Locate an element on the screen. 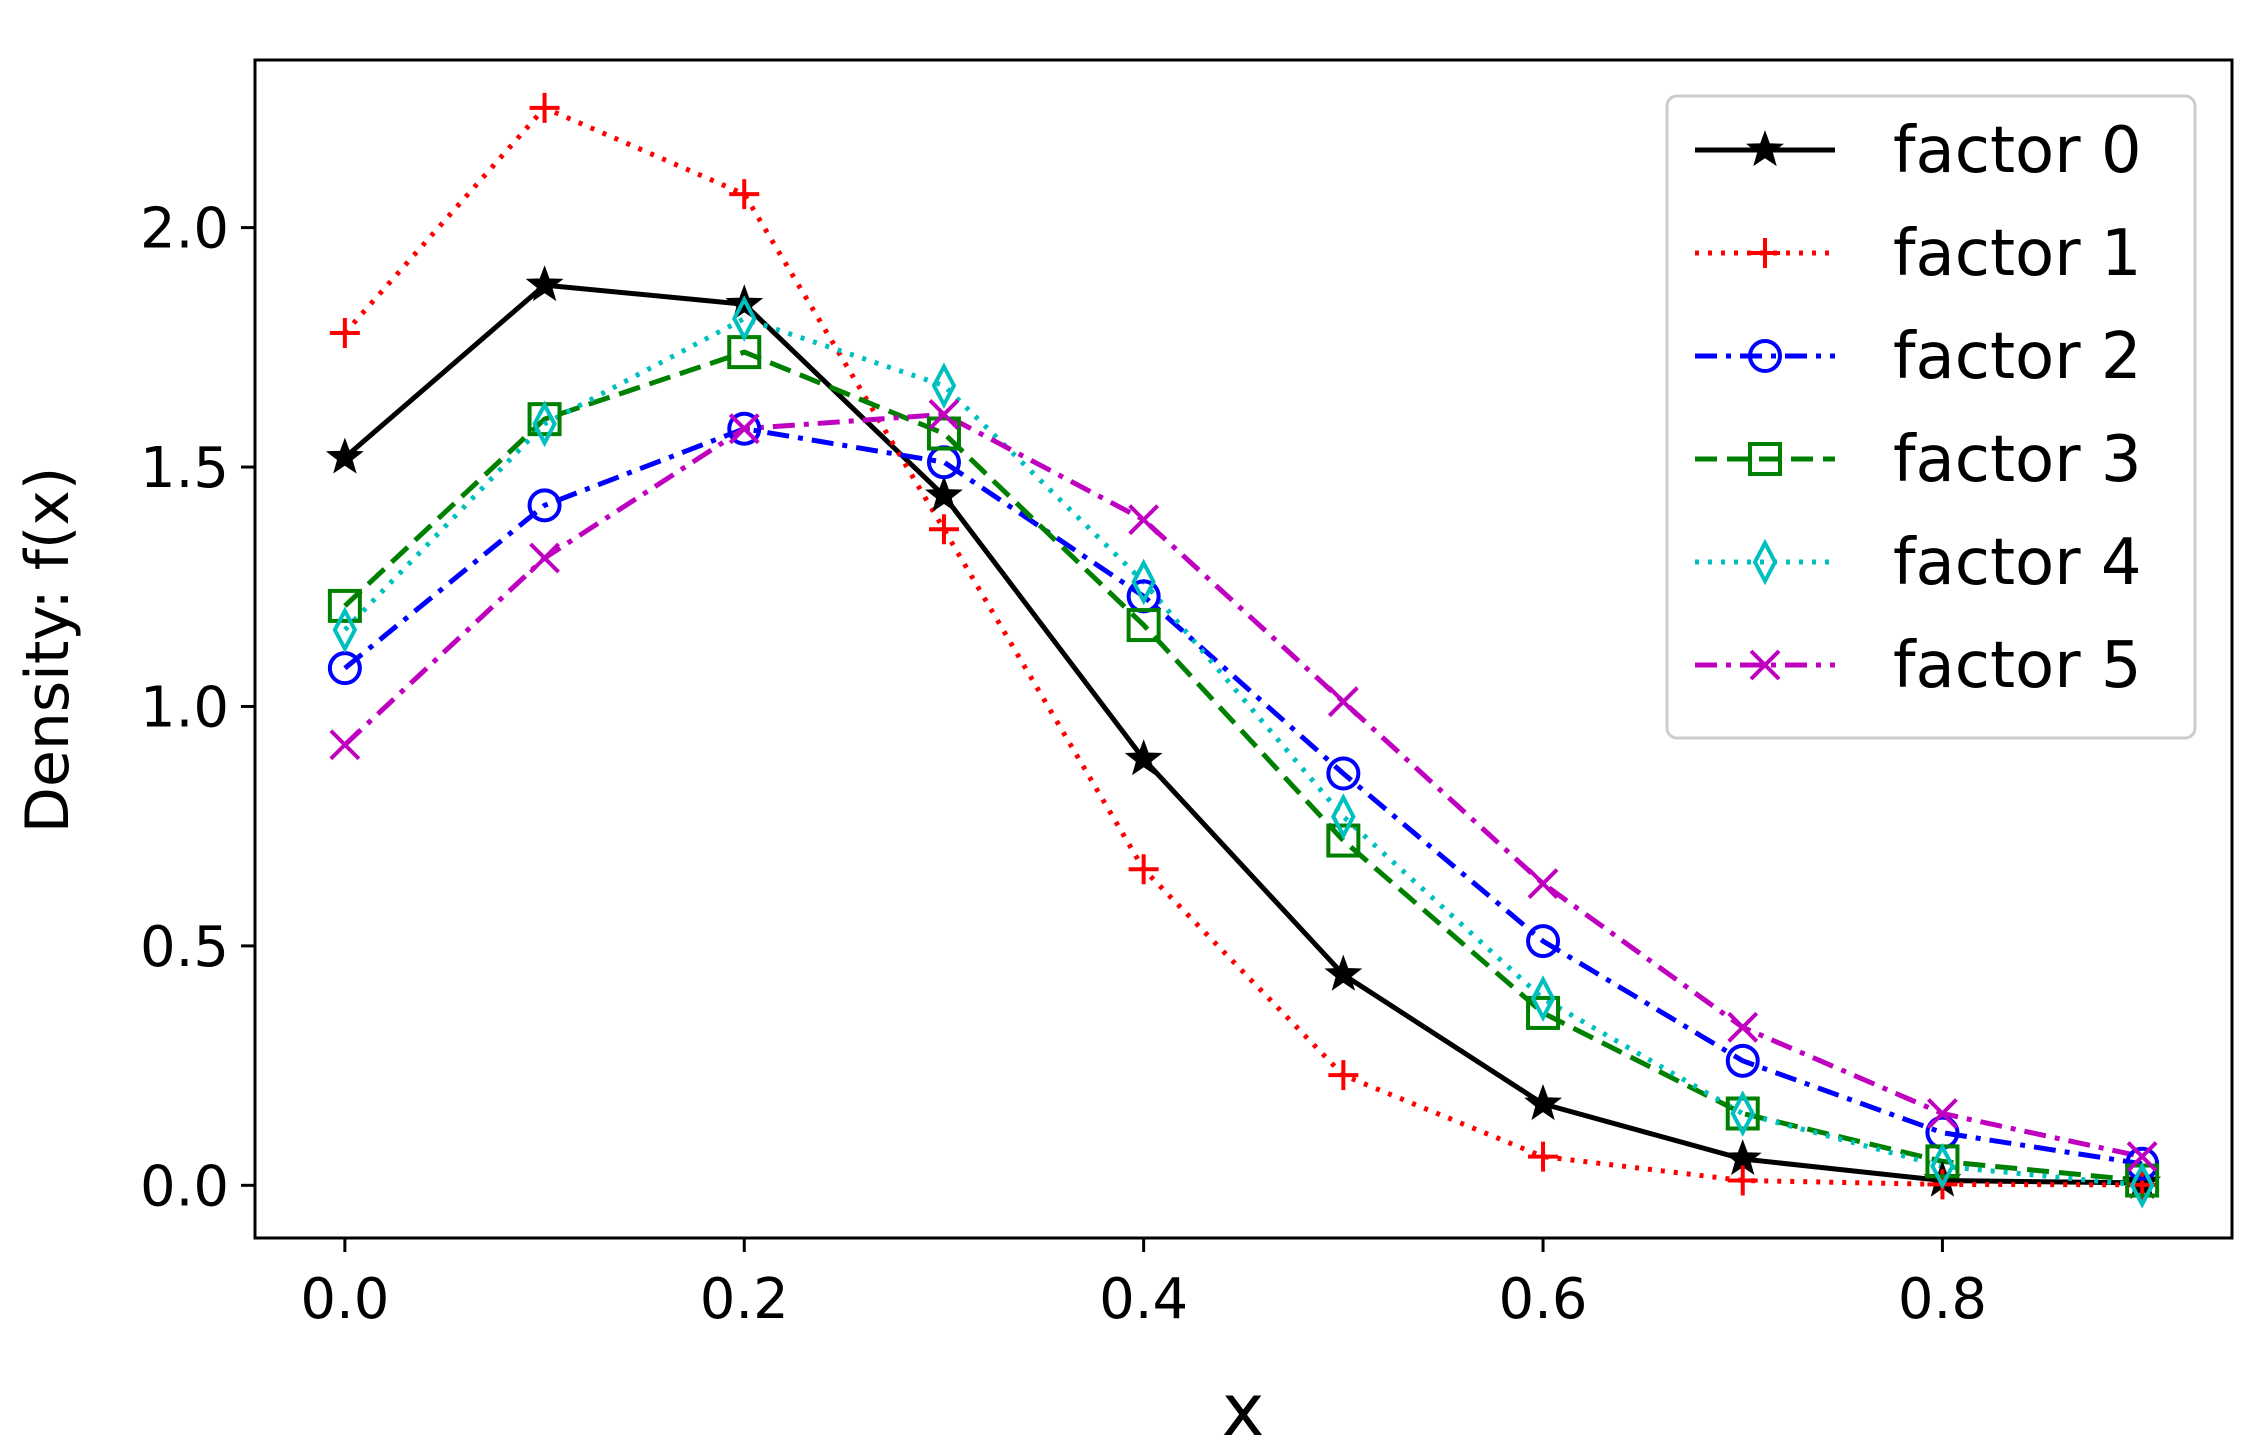 The height and width of the screenshot is (1453, 2253). legend-box is located at coordinates (1931, 417).